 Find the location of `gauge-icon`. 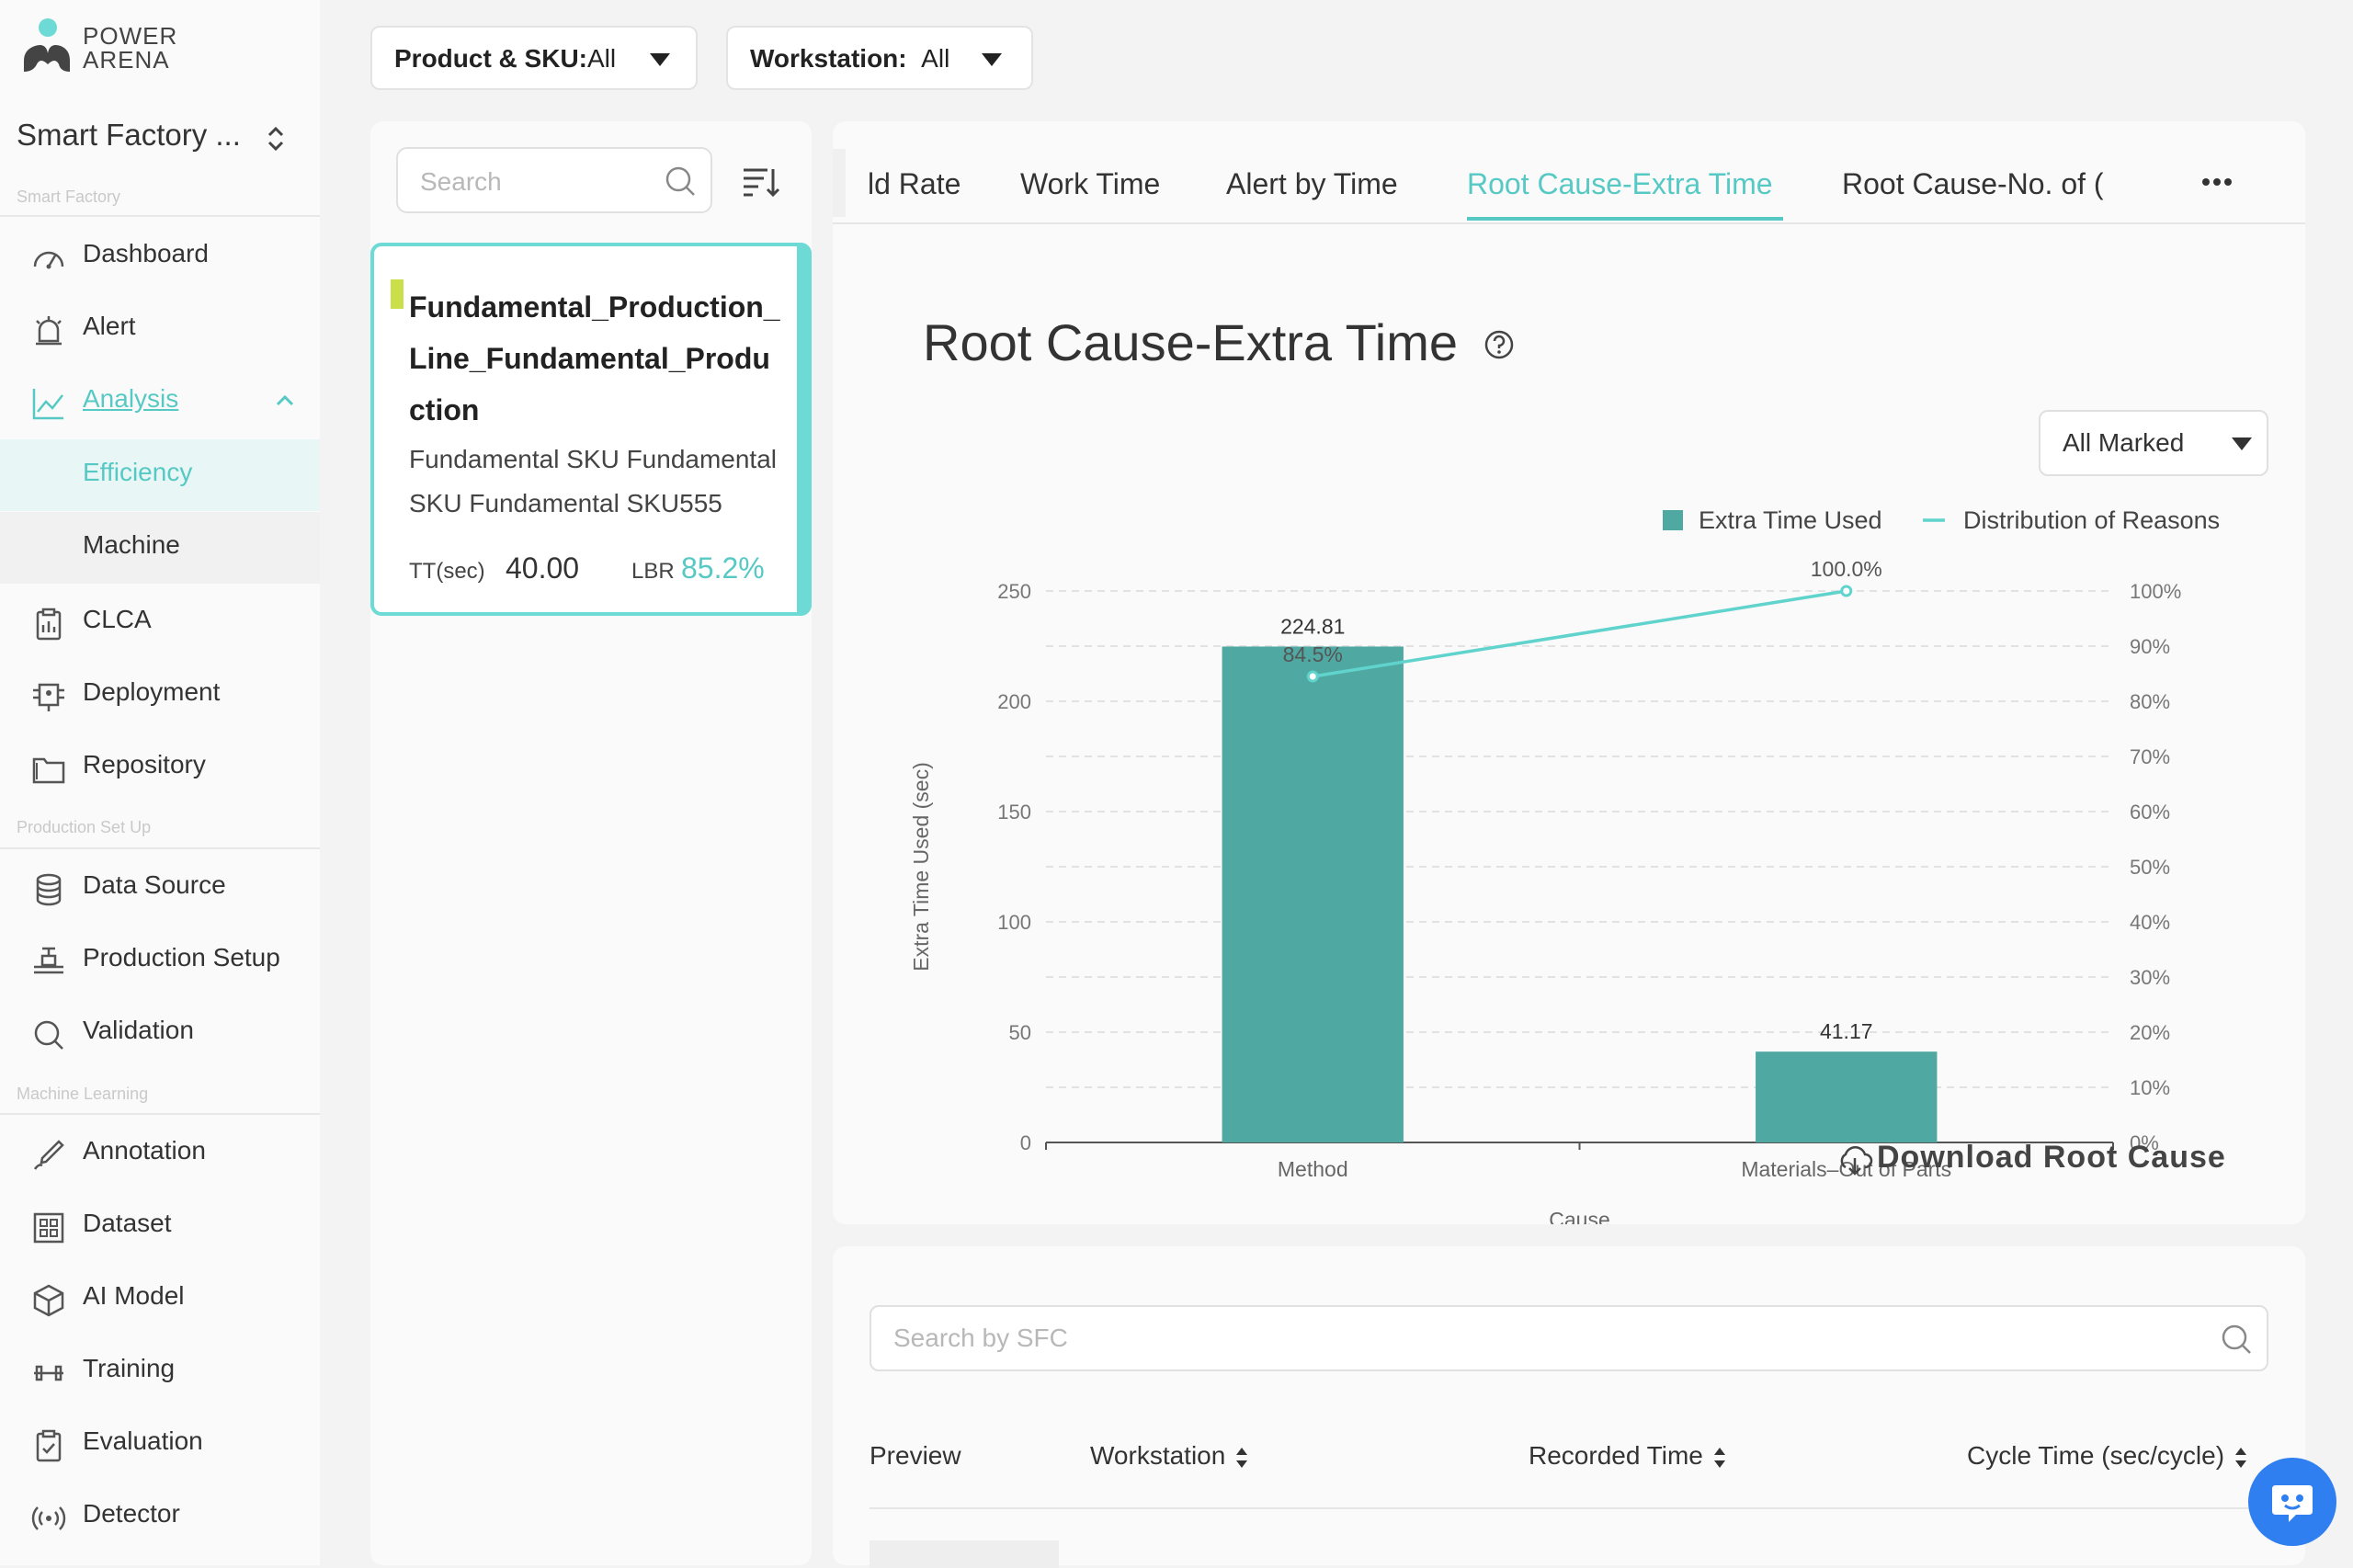

gauge-icon is located at coordinates (48, 260).